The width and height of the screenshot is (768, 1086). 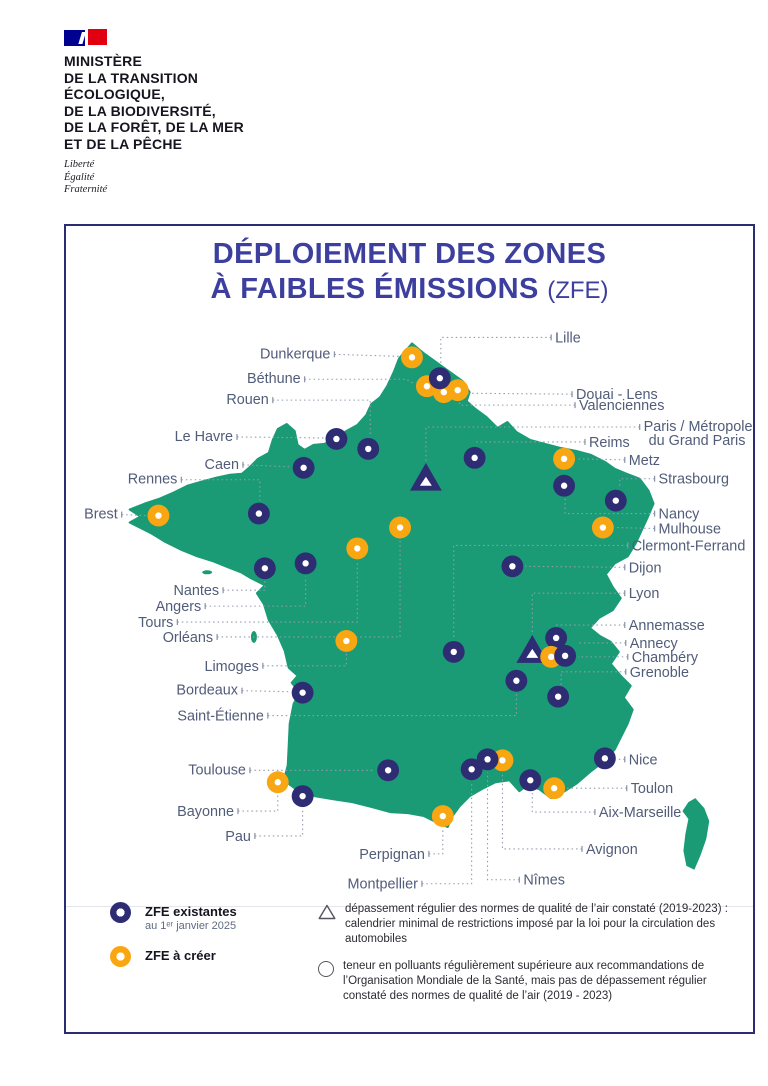 I want to click on city-montpellier: Montpellier, so click(x=415, y=825).